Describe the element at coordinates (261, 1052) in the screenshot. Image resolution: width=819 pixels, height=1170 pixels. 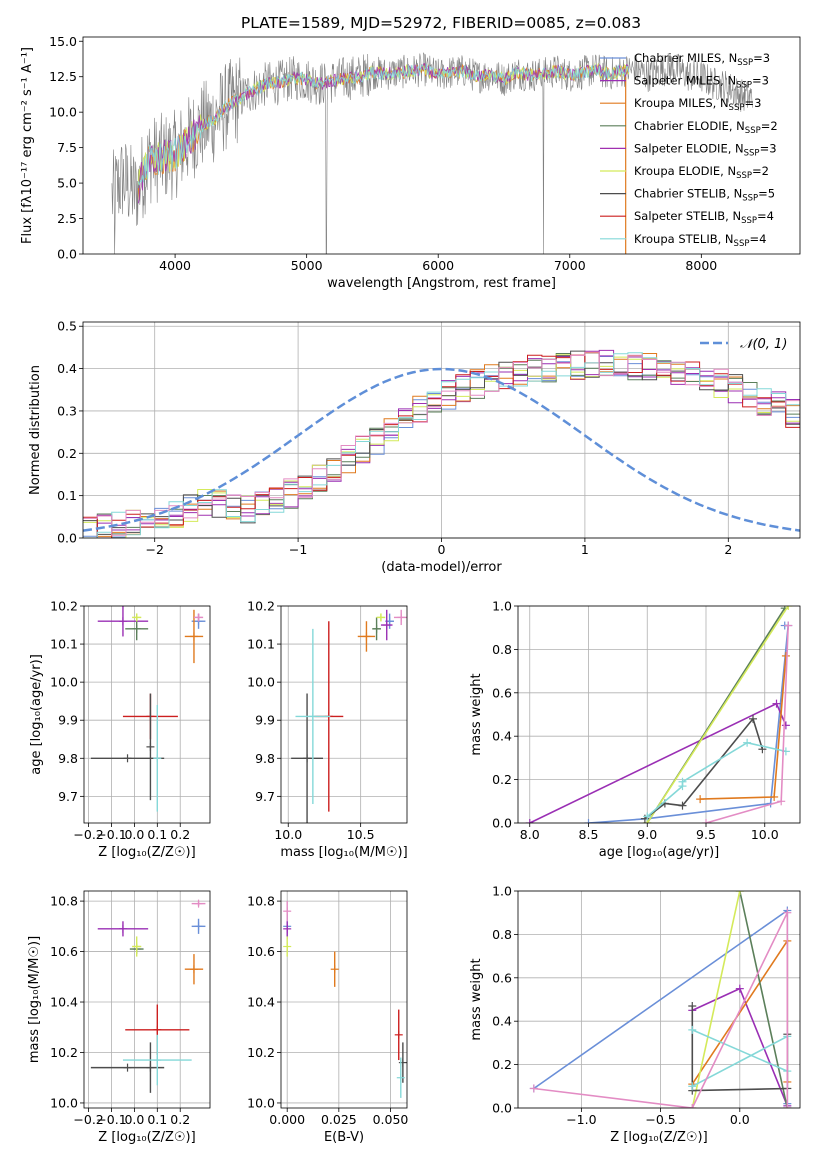
I see `y-tick-label: 10.2` at that location.